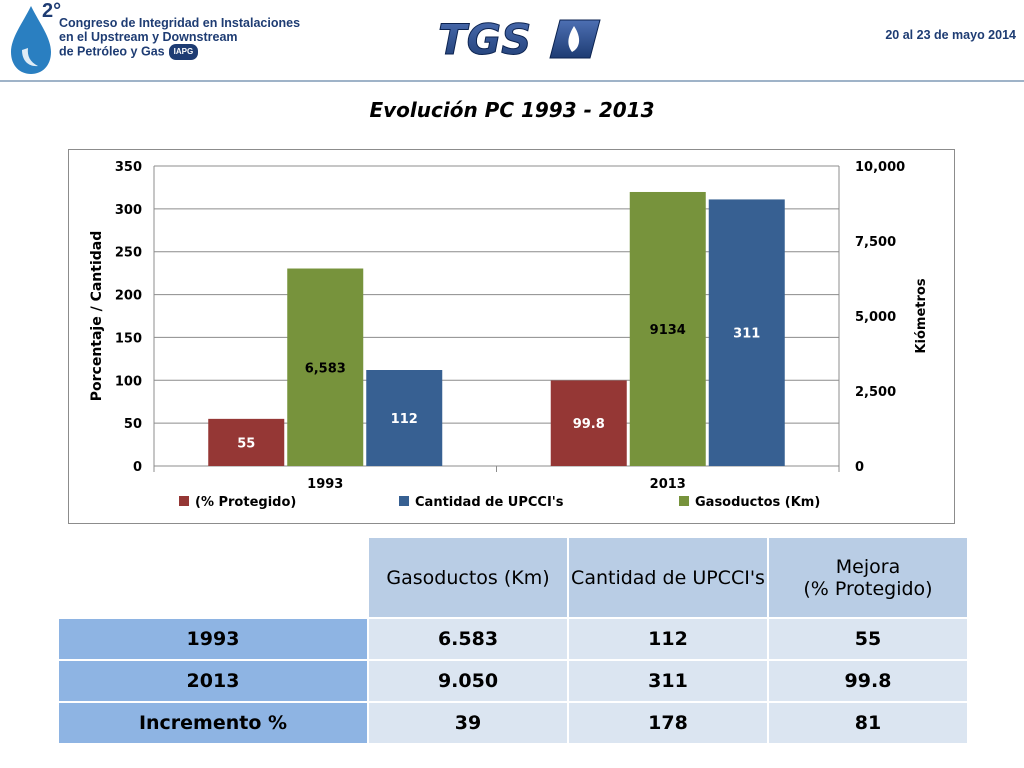  Describe the element at coordinates (128, 381) in the screenshot. I see `y-tick-label: 100` at that location.